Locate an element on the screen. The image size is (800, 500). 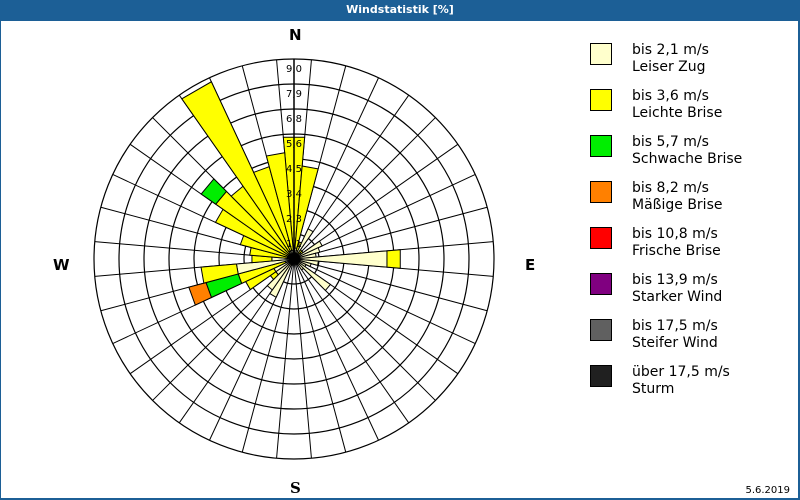
legend-label: bis 8,2 m/s Mäßige Brise is located at coordinates (677, 197).